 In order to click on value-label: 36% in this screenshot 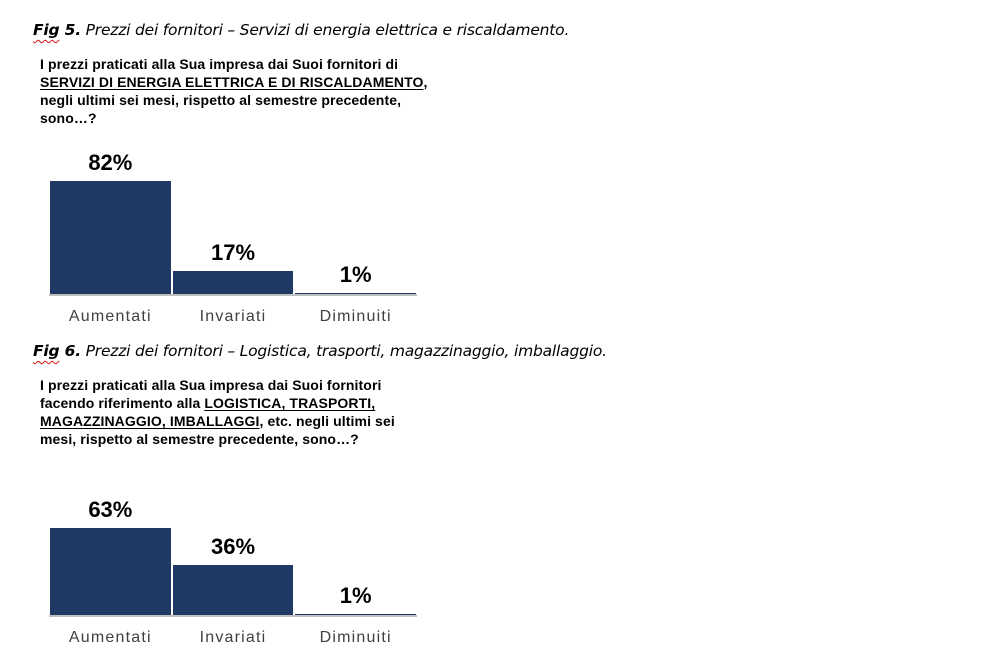, I will do `click(233, 547)`.